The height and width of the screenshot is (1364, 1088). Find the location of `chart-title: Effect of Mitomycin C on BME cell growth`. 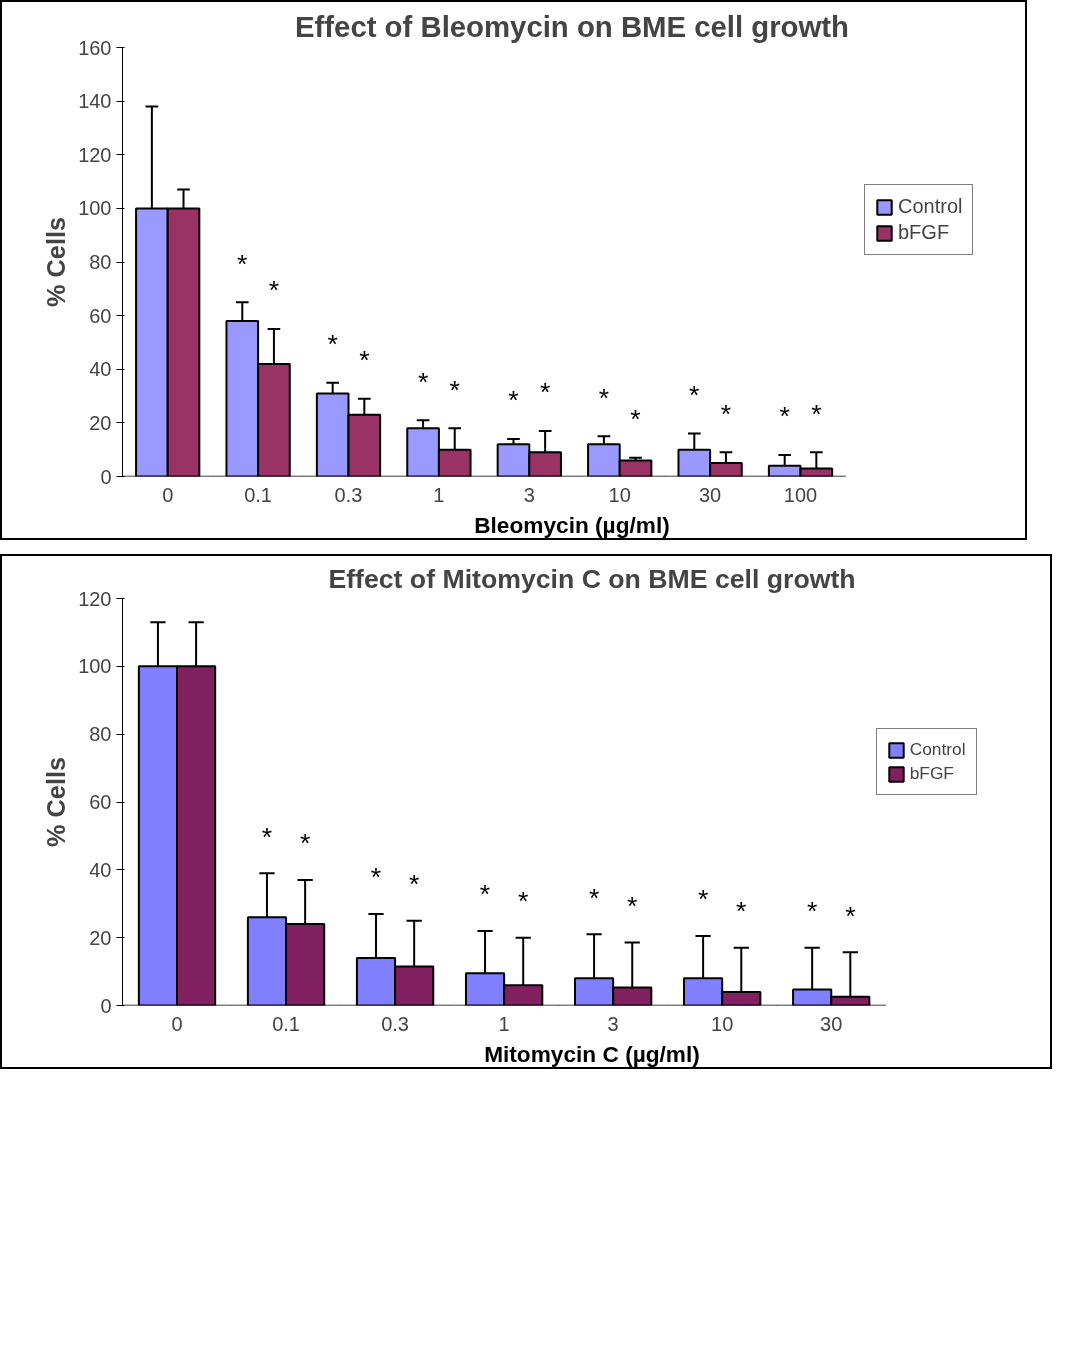

chart-title: Effect of Mitomycin C on BME cell growth is located at coordinates (592, 578).